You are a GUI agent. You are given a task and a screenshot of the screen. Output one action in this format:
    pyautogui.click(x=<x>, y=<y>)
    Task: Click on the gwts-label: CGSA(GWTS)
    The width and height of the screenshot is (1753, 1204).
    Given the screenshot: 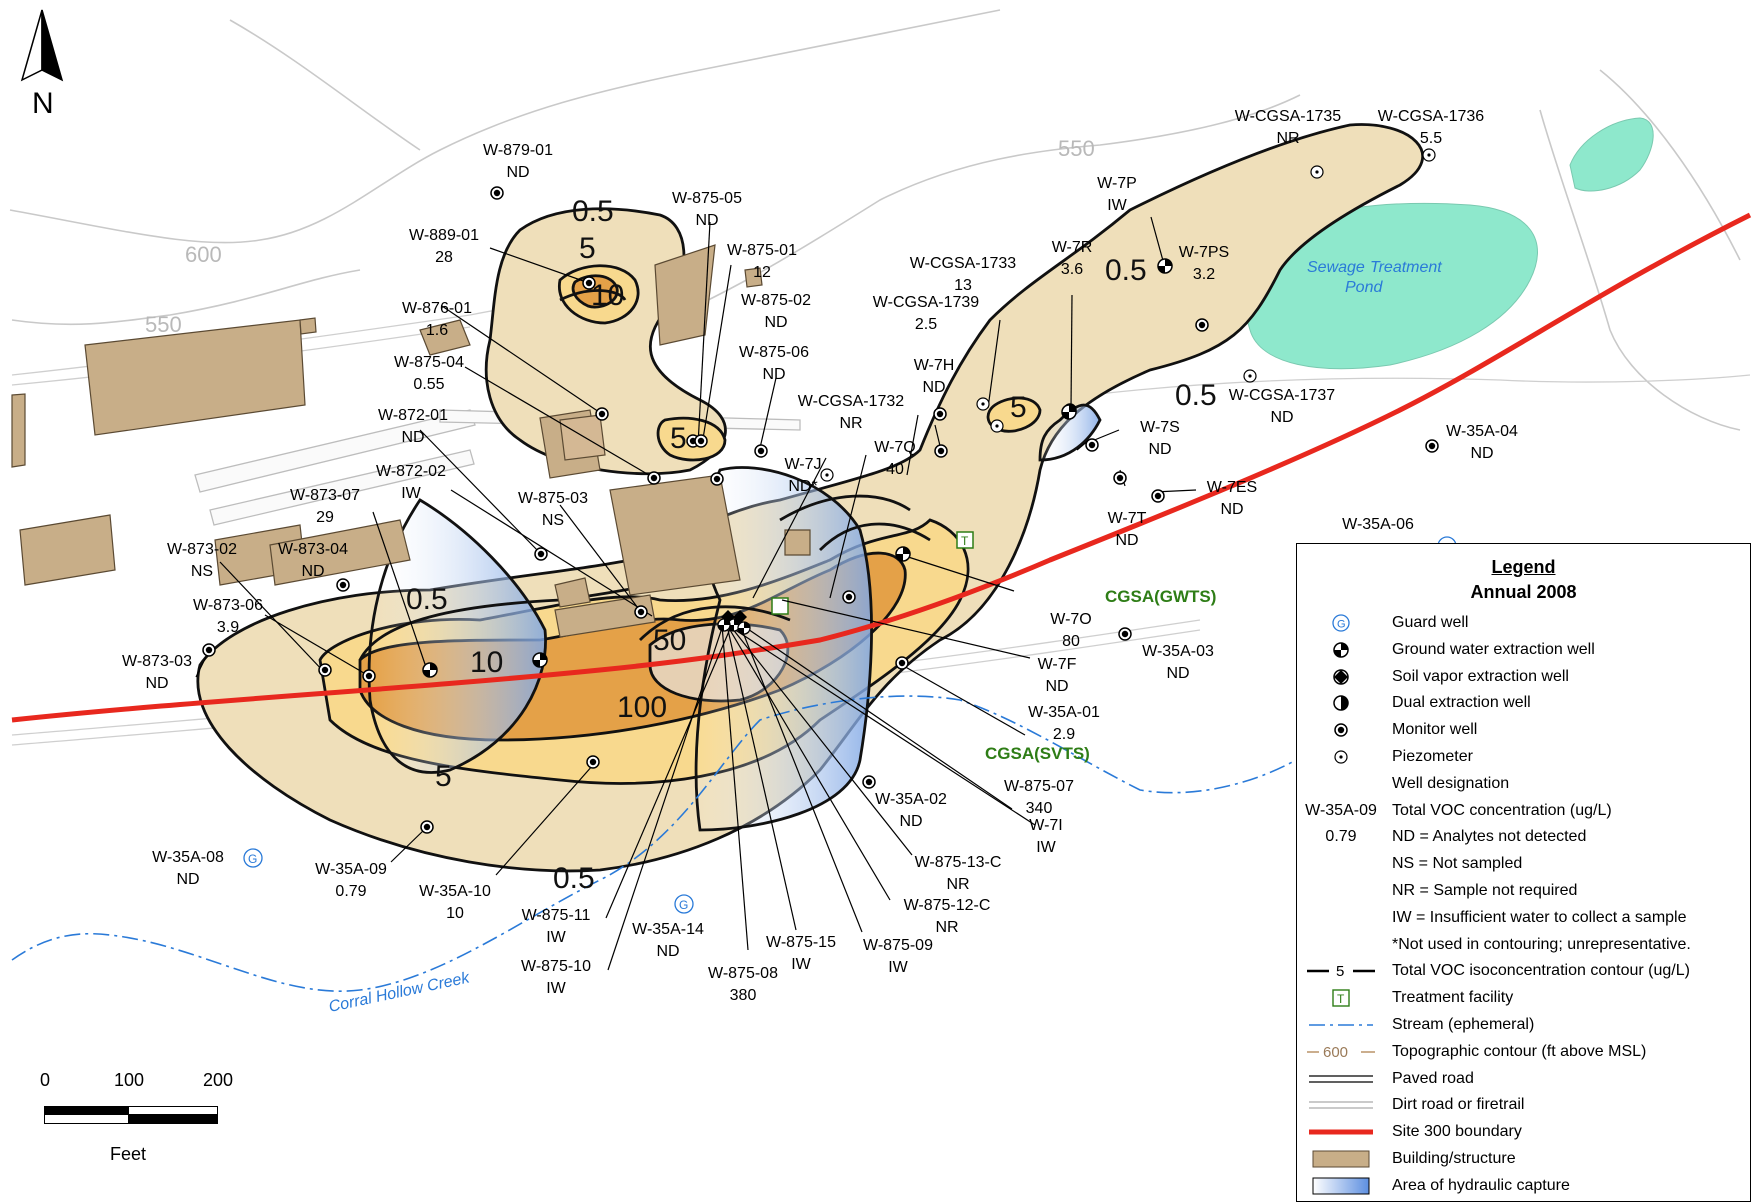 What is the action you would take?
    pyautogui.click(x=1160, y=596)
    